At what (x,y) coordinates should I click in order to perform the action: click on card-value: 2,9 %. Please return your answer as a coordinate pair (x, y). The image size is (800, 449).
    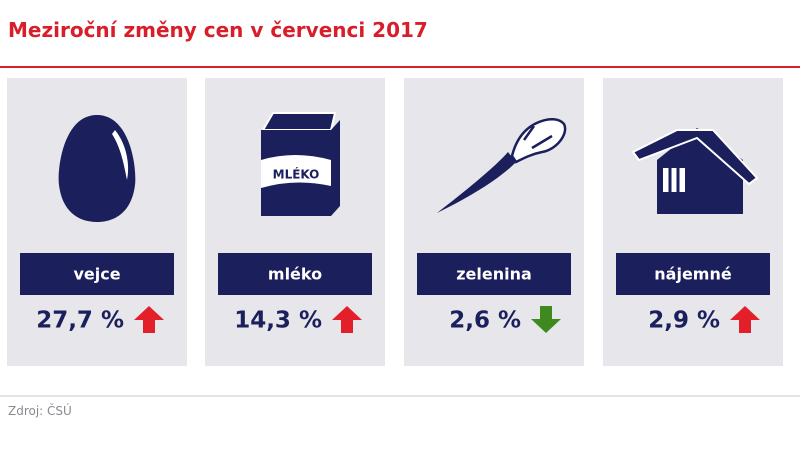
    Looking at the image, I should click on (684, 321).